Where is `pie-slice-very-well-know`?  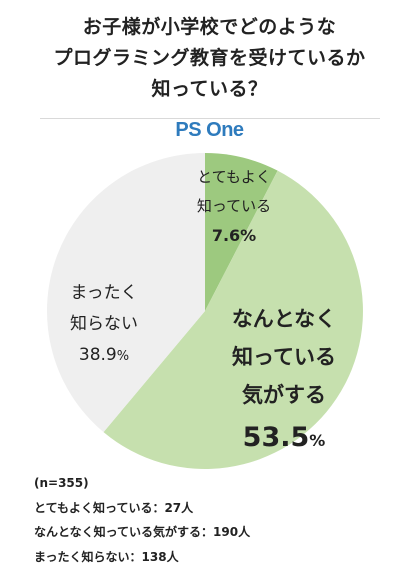
pie-slice-very-well-know is located at coordinates (241, 232).